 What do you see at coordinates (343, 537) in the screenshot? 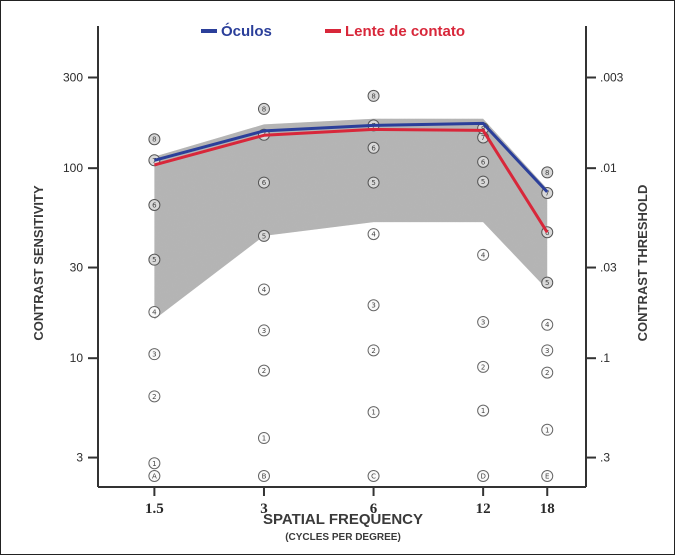
I see `x-axis-subtitle: (CYCLES PER DEGREE)` at bounding box center [343, 537].